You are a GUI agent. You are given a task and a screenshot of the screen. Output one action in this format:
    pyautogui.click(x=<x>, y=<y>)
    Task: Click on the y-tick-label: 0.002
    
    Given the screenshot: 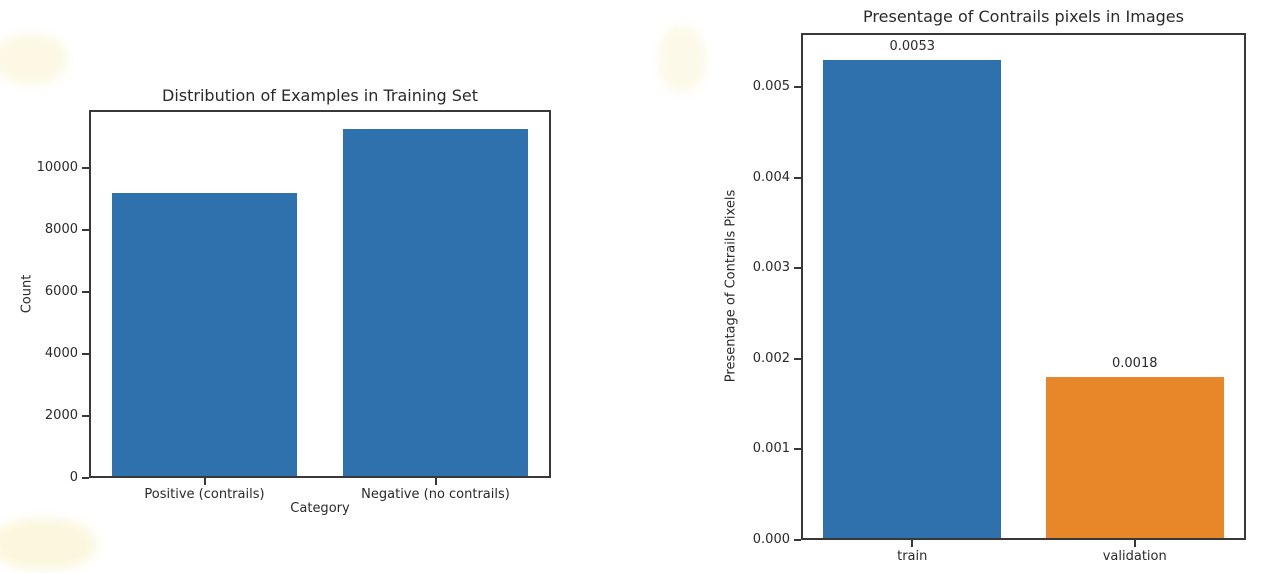 What is the action you would take?
    pyautogui.click(x=771, y=358)
    